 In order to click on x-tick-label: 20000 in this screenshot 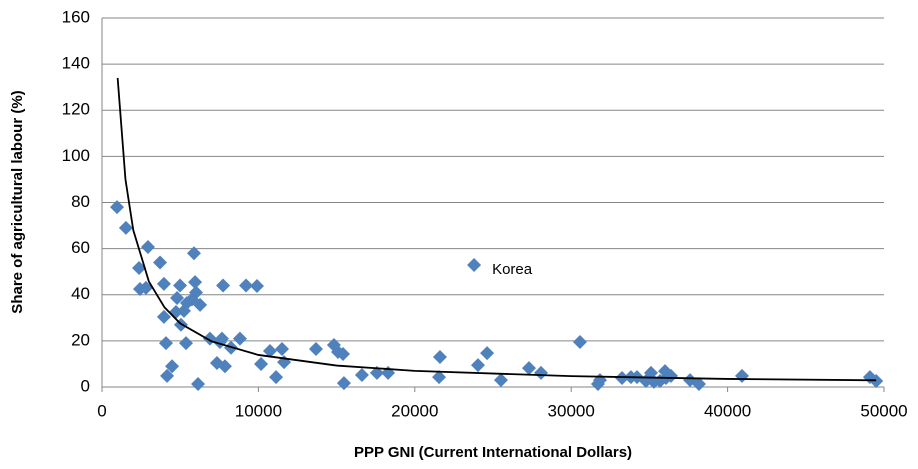, I will do `click(414, 410)`.